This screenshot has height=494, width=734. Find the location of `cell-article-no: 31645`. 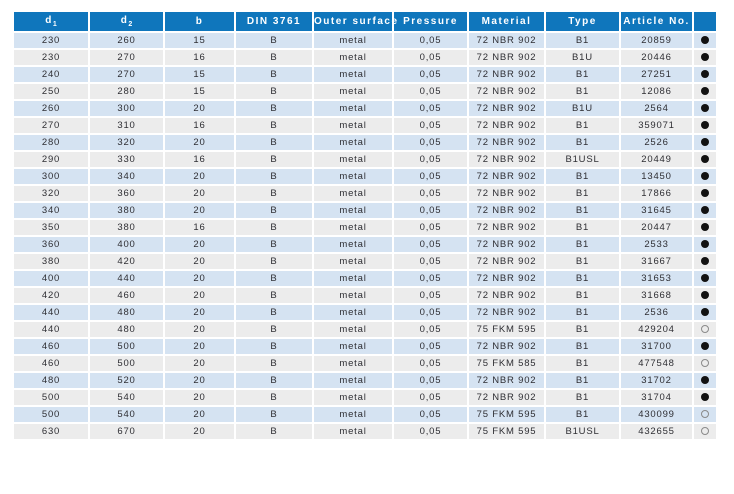

cell-article-no: 31645 is located at coordinates (656, 210).